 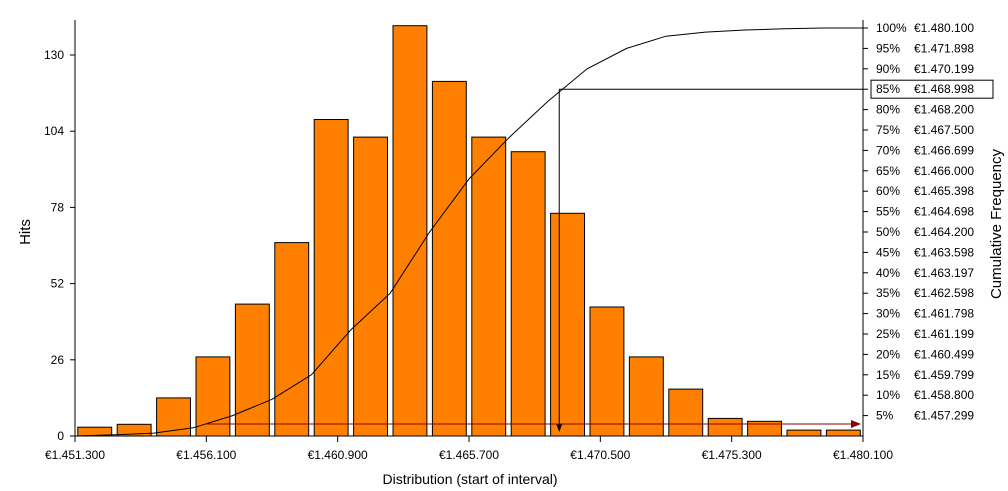 What do you see at coordinates (888, 273) in the screenshot?
I see `cumulative-pct-label: 40%` at bounding box center [888, 273].